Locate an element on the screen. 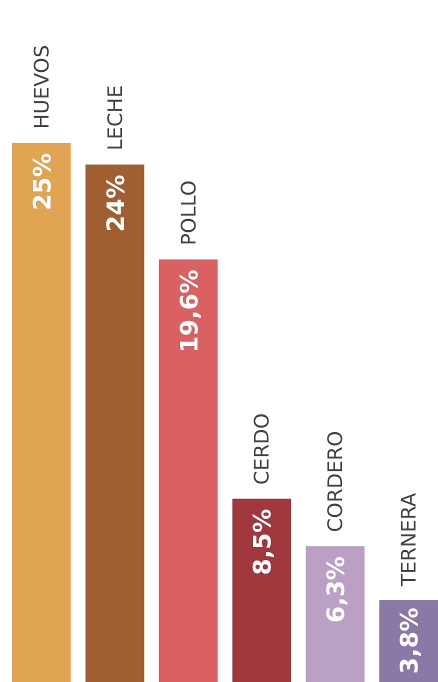 This screenshot has height=682, width=438. x-tick-label: TERNERA is located at coordinates (408, 540).